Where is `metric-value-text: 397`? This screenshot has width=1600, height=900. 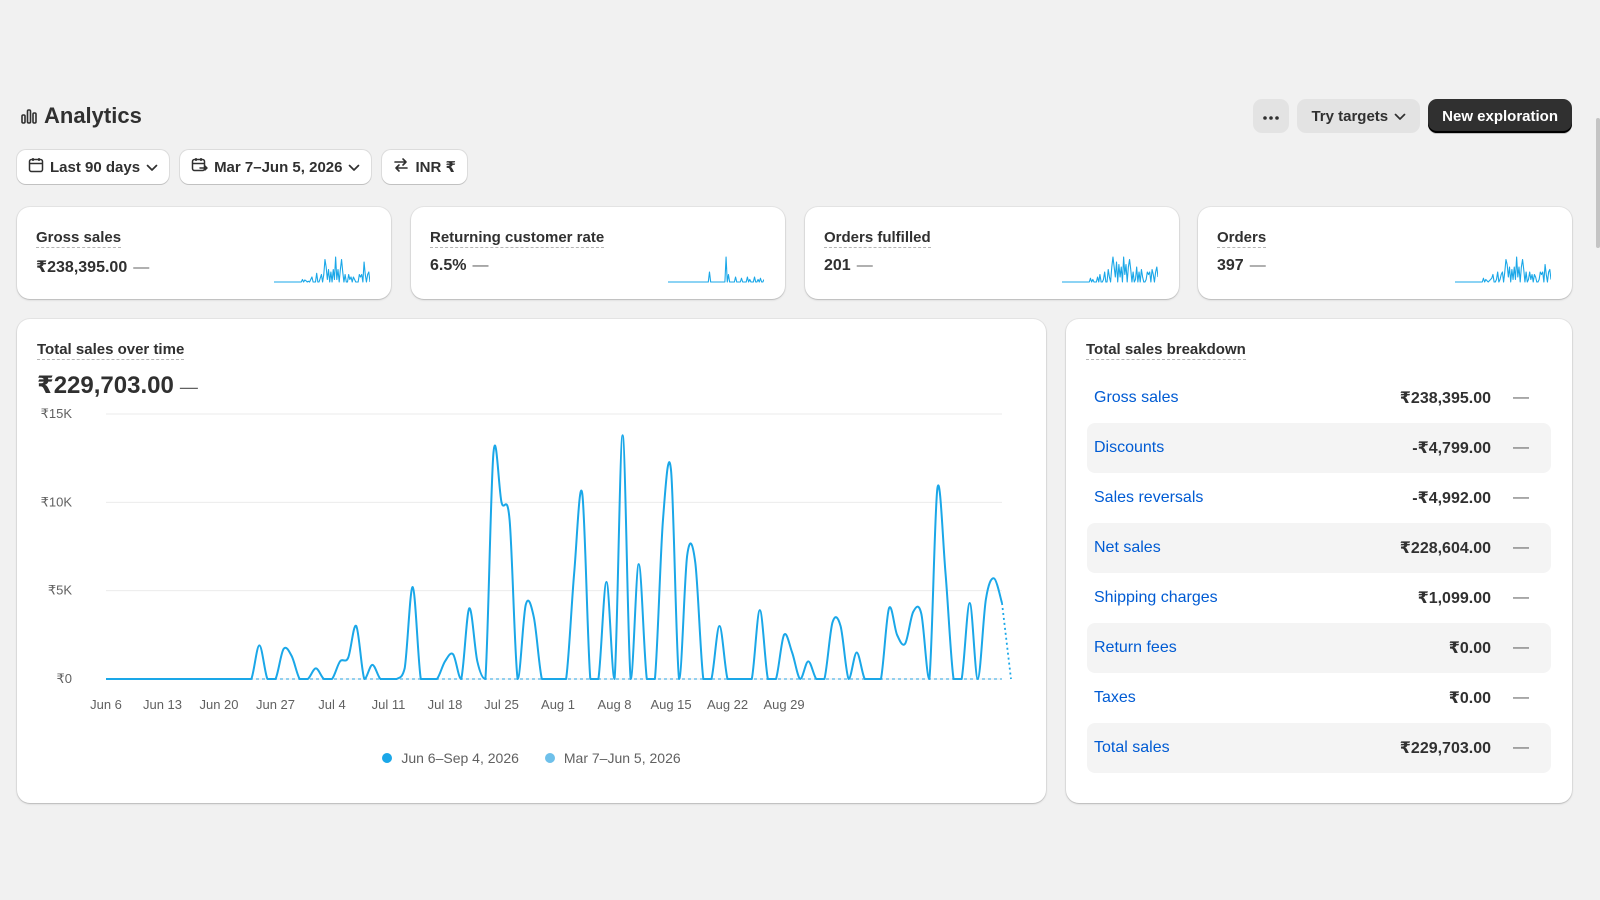
metric-value-text: 397 is located at coordinates (1230, 265).